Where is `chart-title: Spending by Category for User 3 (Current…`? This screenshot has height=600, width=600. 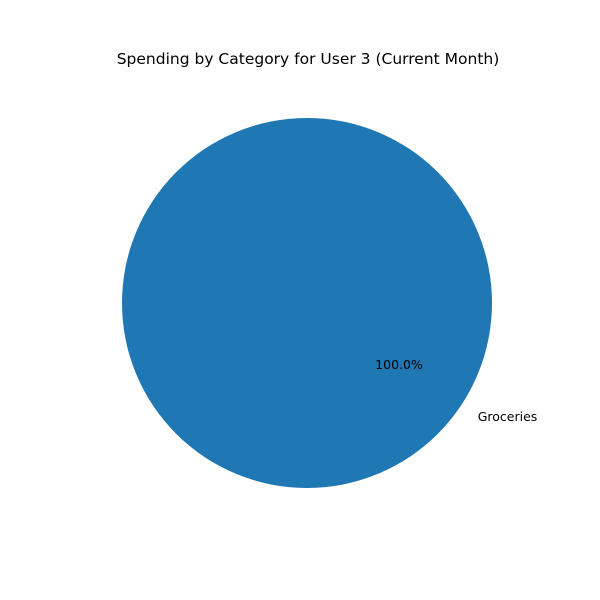
chart-title: Spending by Category for User 3 (Current… is located at coordinates (308, 59).